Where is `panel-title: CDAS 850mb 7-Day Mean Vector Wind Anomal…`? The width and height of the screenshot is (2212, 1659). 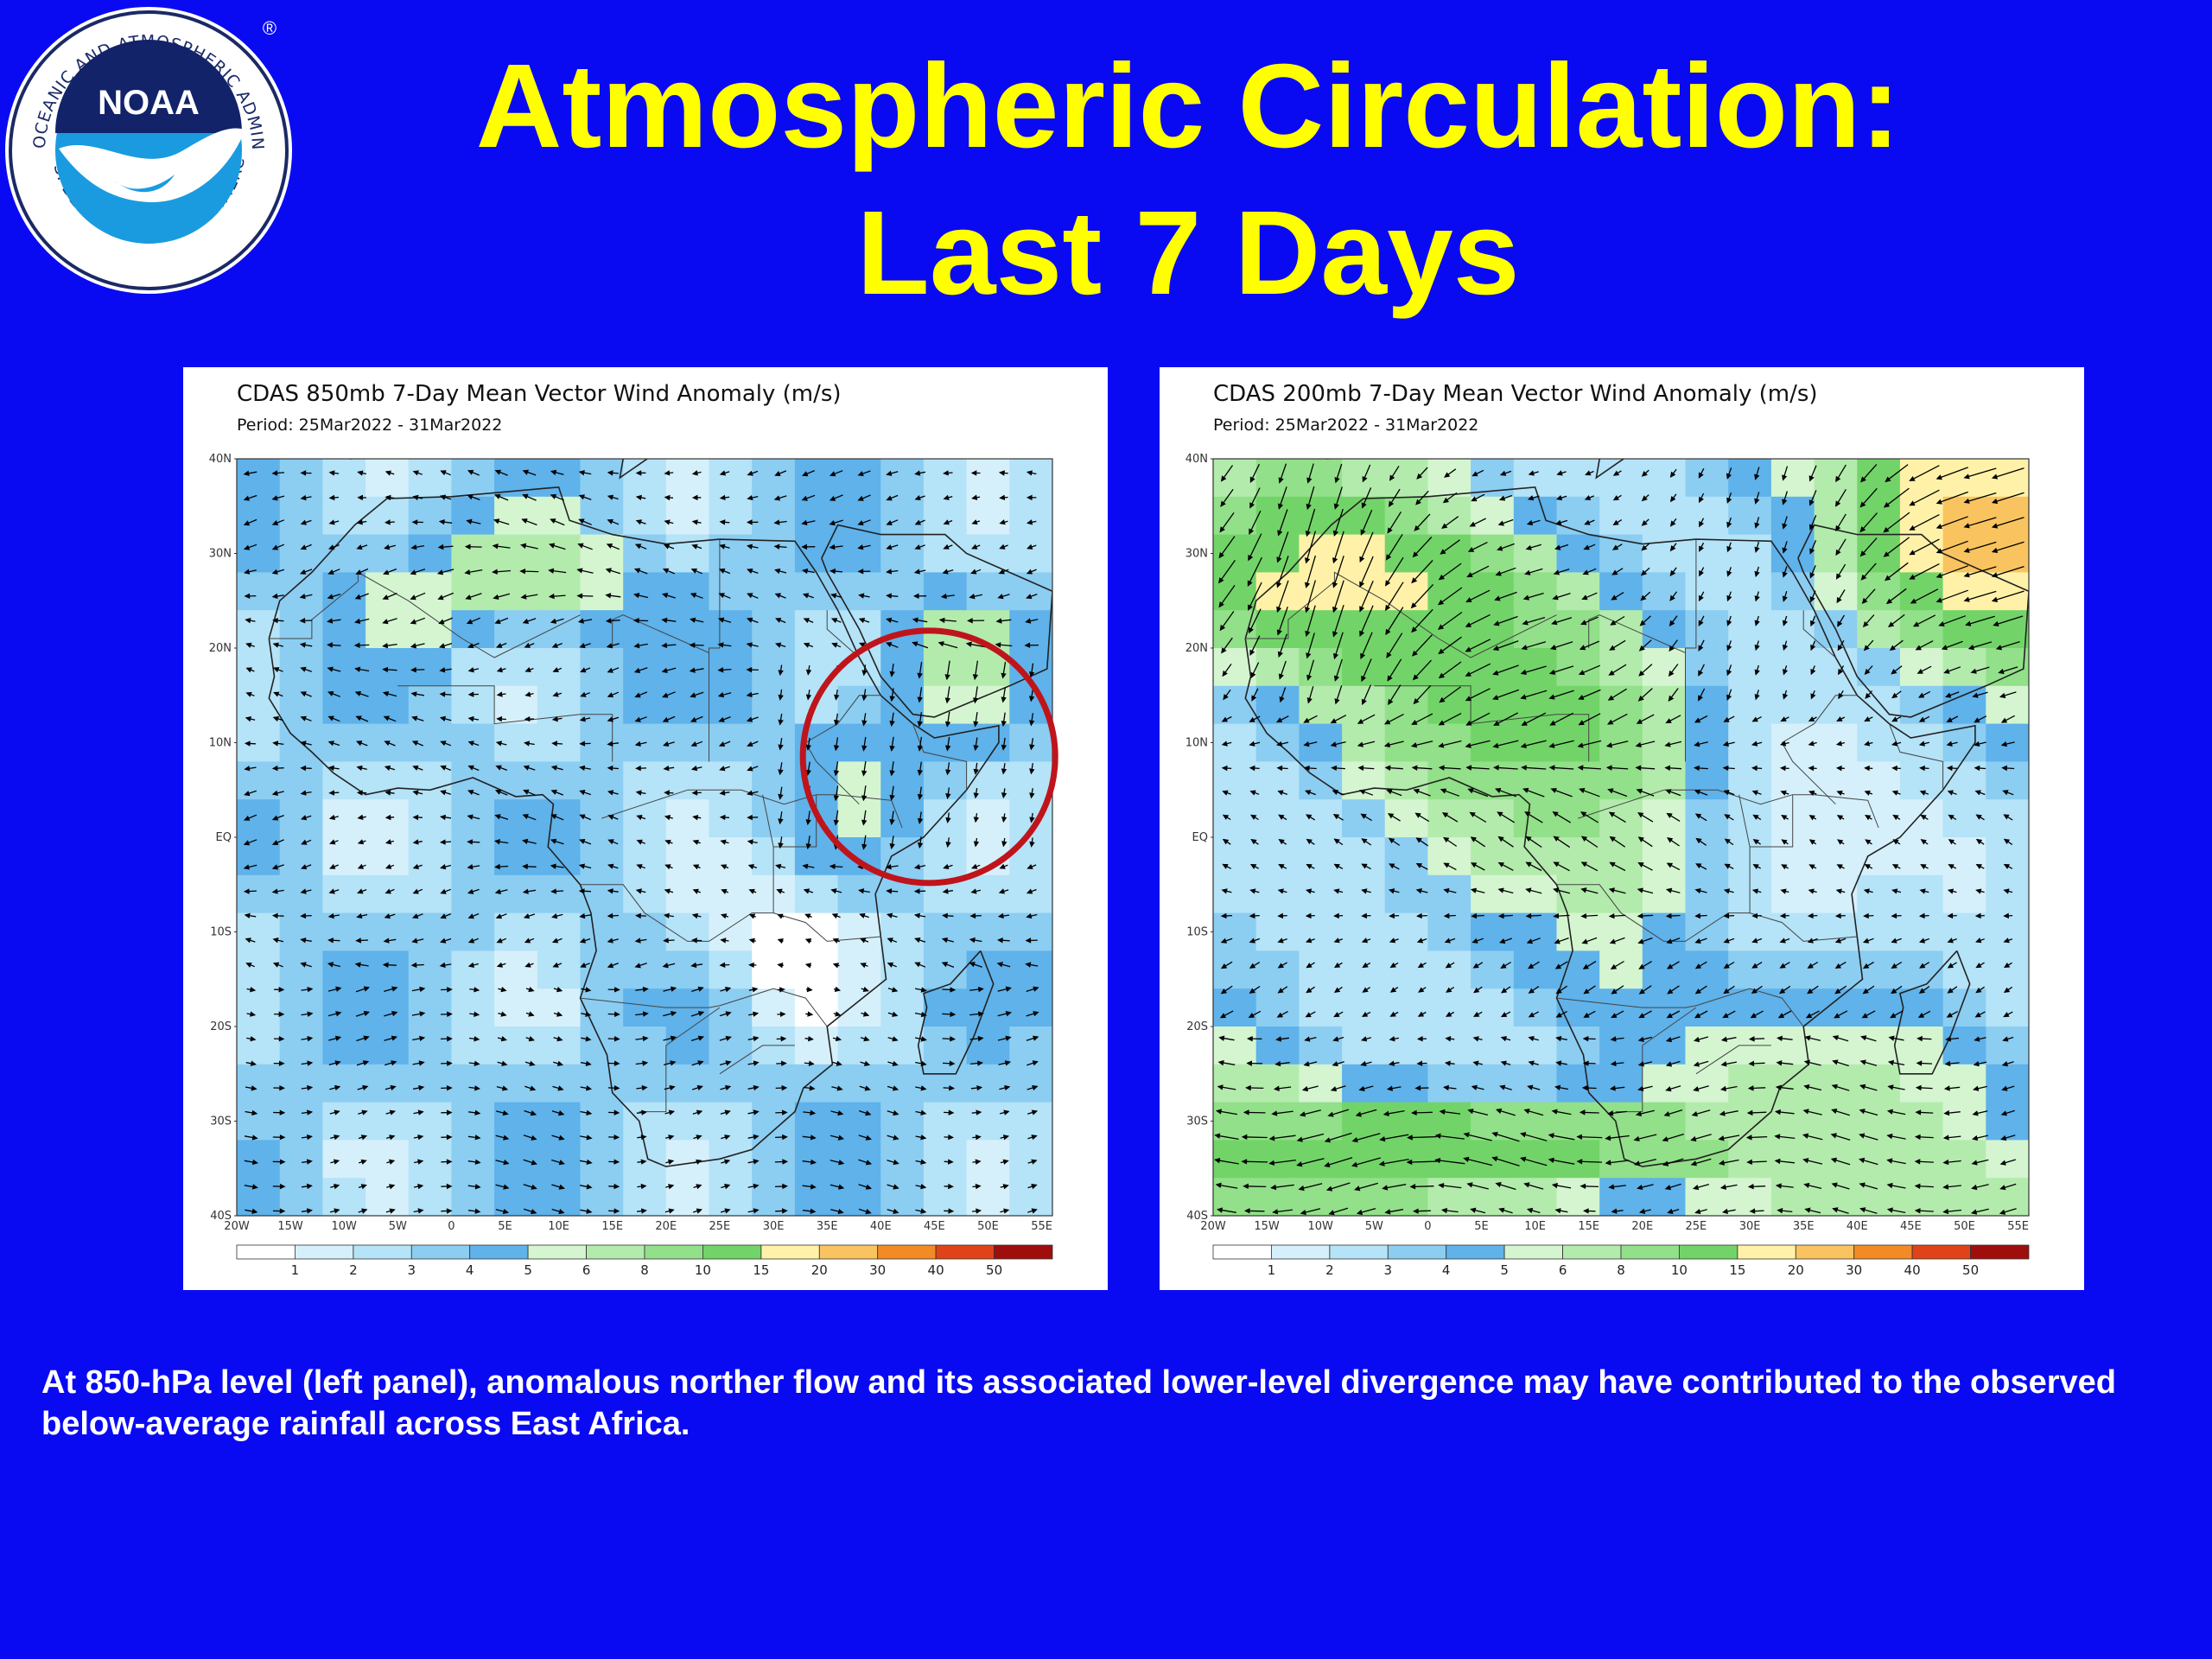
panel-title: CDAS 850mb 7-Day Mean Vector Wind Anomal… is located at coordinates (539, 394).